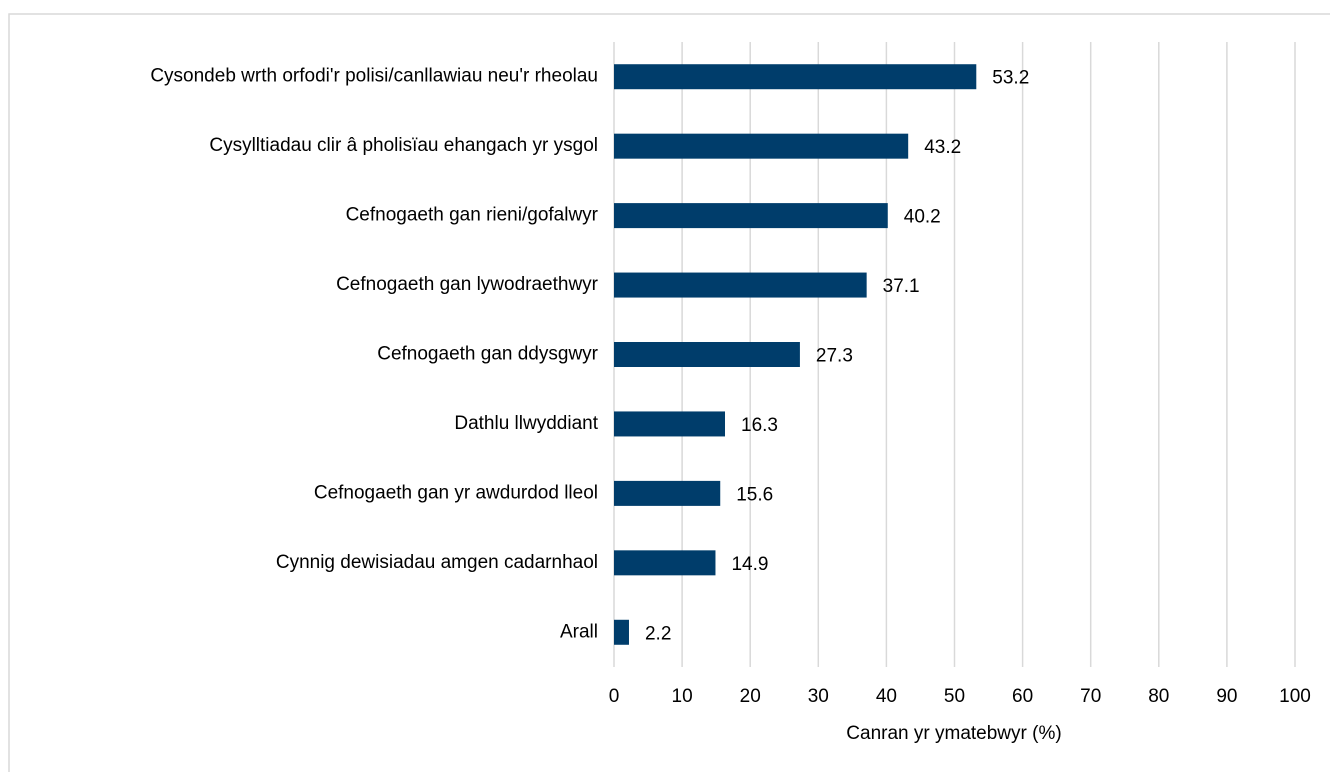  I want to click on data-label: 27.3, so click(834, 356).